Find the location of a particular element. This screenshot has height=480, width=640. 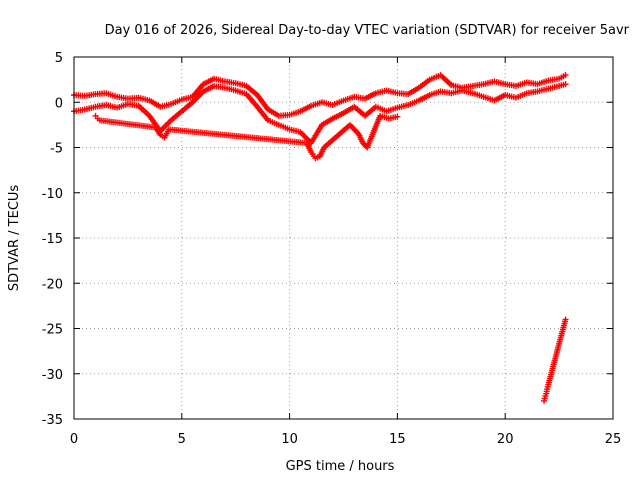

y-tick-label: -25 is located at coordinates (52, 330).